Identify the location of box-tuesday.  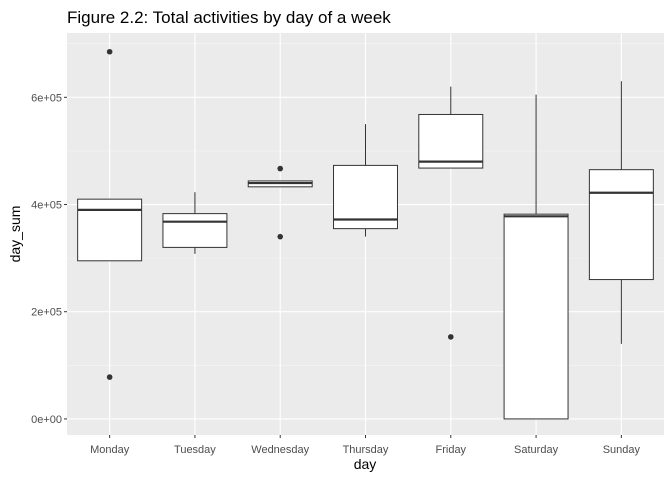
(195, 223).